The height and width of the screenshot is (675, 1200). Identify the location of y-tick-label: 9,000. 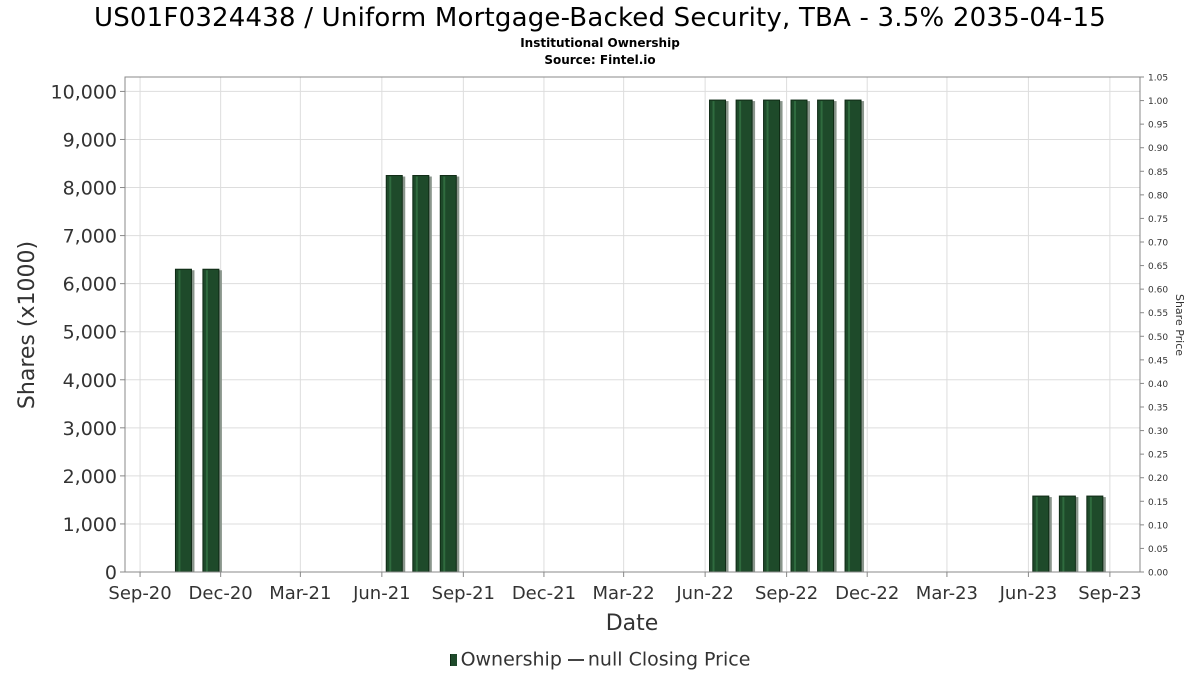
(90, 140).